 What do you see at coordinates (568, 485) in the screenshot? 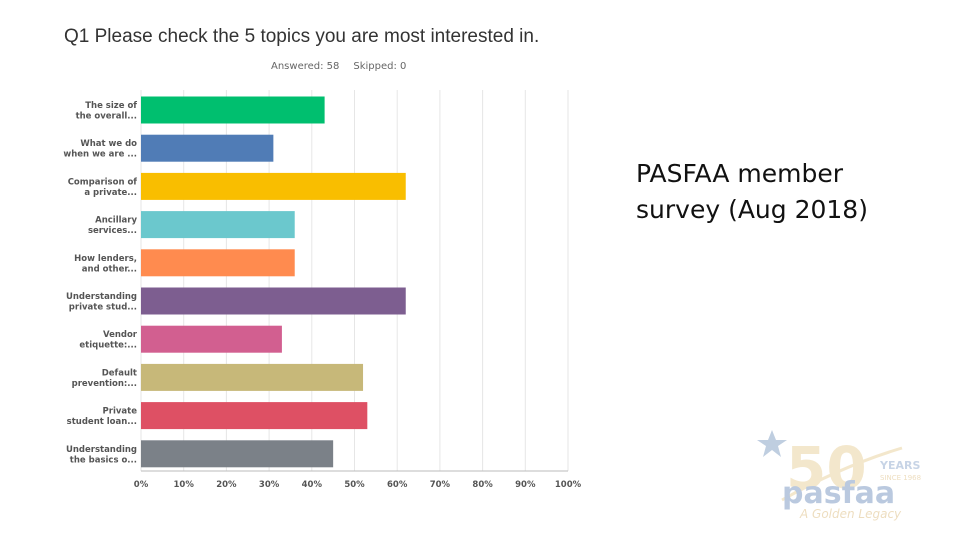
I see `x-tick-label: 100%` at bounding box center [568, 485].